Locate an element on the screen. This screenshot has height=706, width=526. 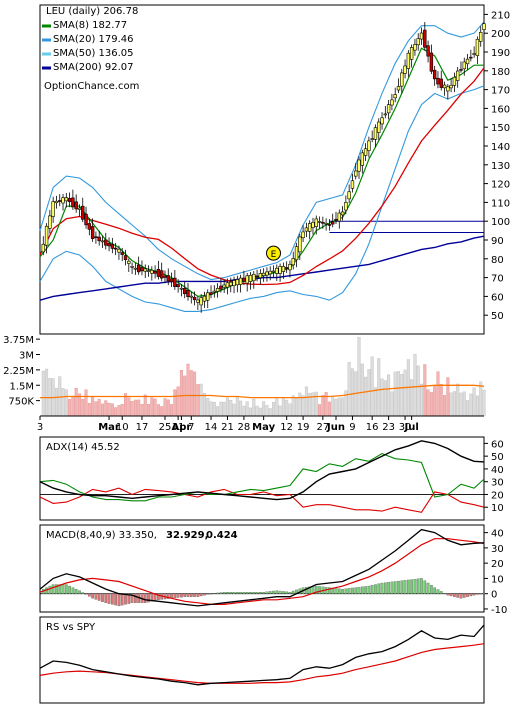
macd-histogram-value: 0.424 is located at coordinates (222, 535).